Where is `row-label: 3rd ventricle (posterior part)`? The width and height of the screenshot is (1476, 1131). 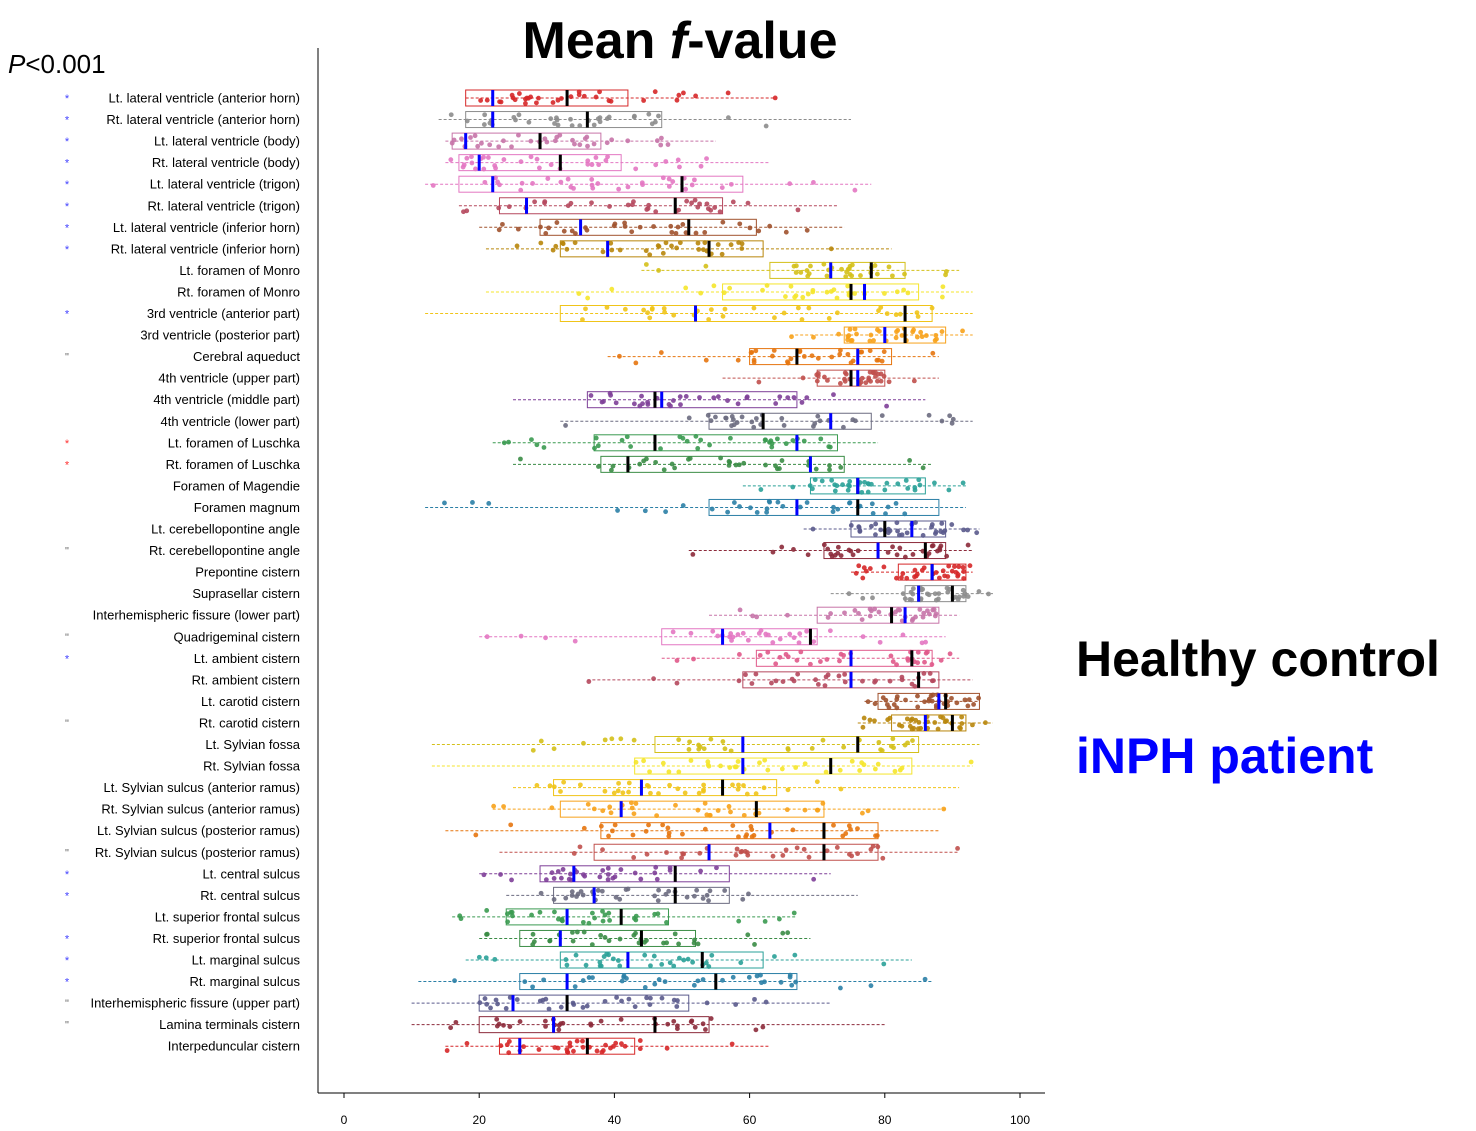
row-label: 3rd ventricle (posterior part) is located at coordinates (220, 335).